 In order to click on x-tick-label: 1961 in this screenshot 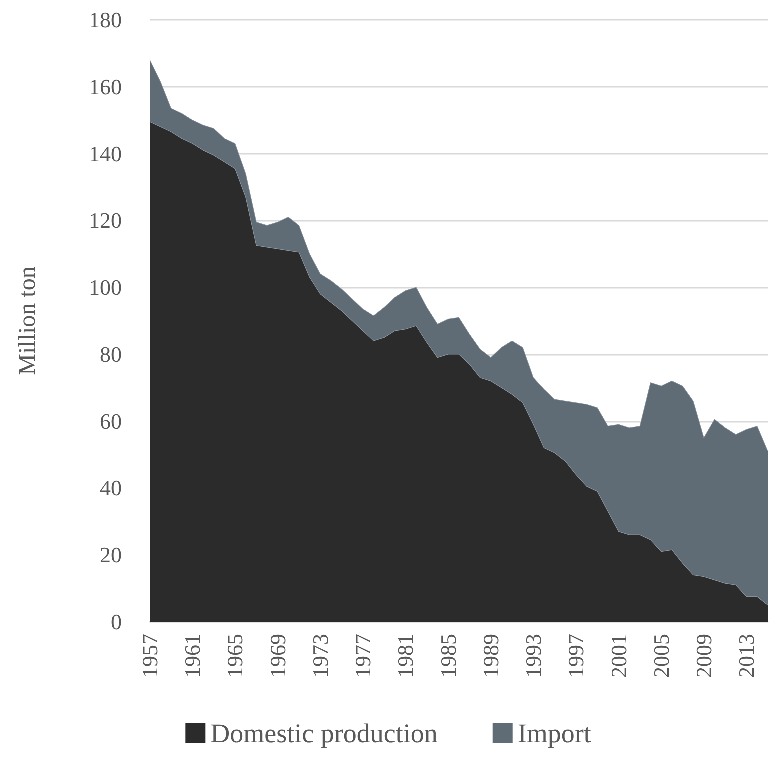, I will do `click(193, 656)`.